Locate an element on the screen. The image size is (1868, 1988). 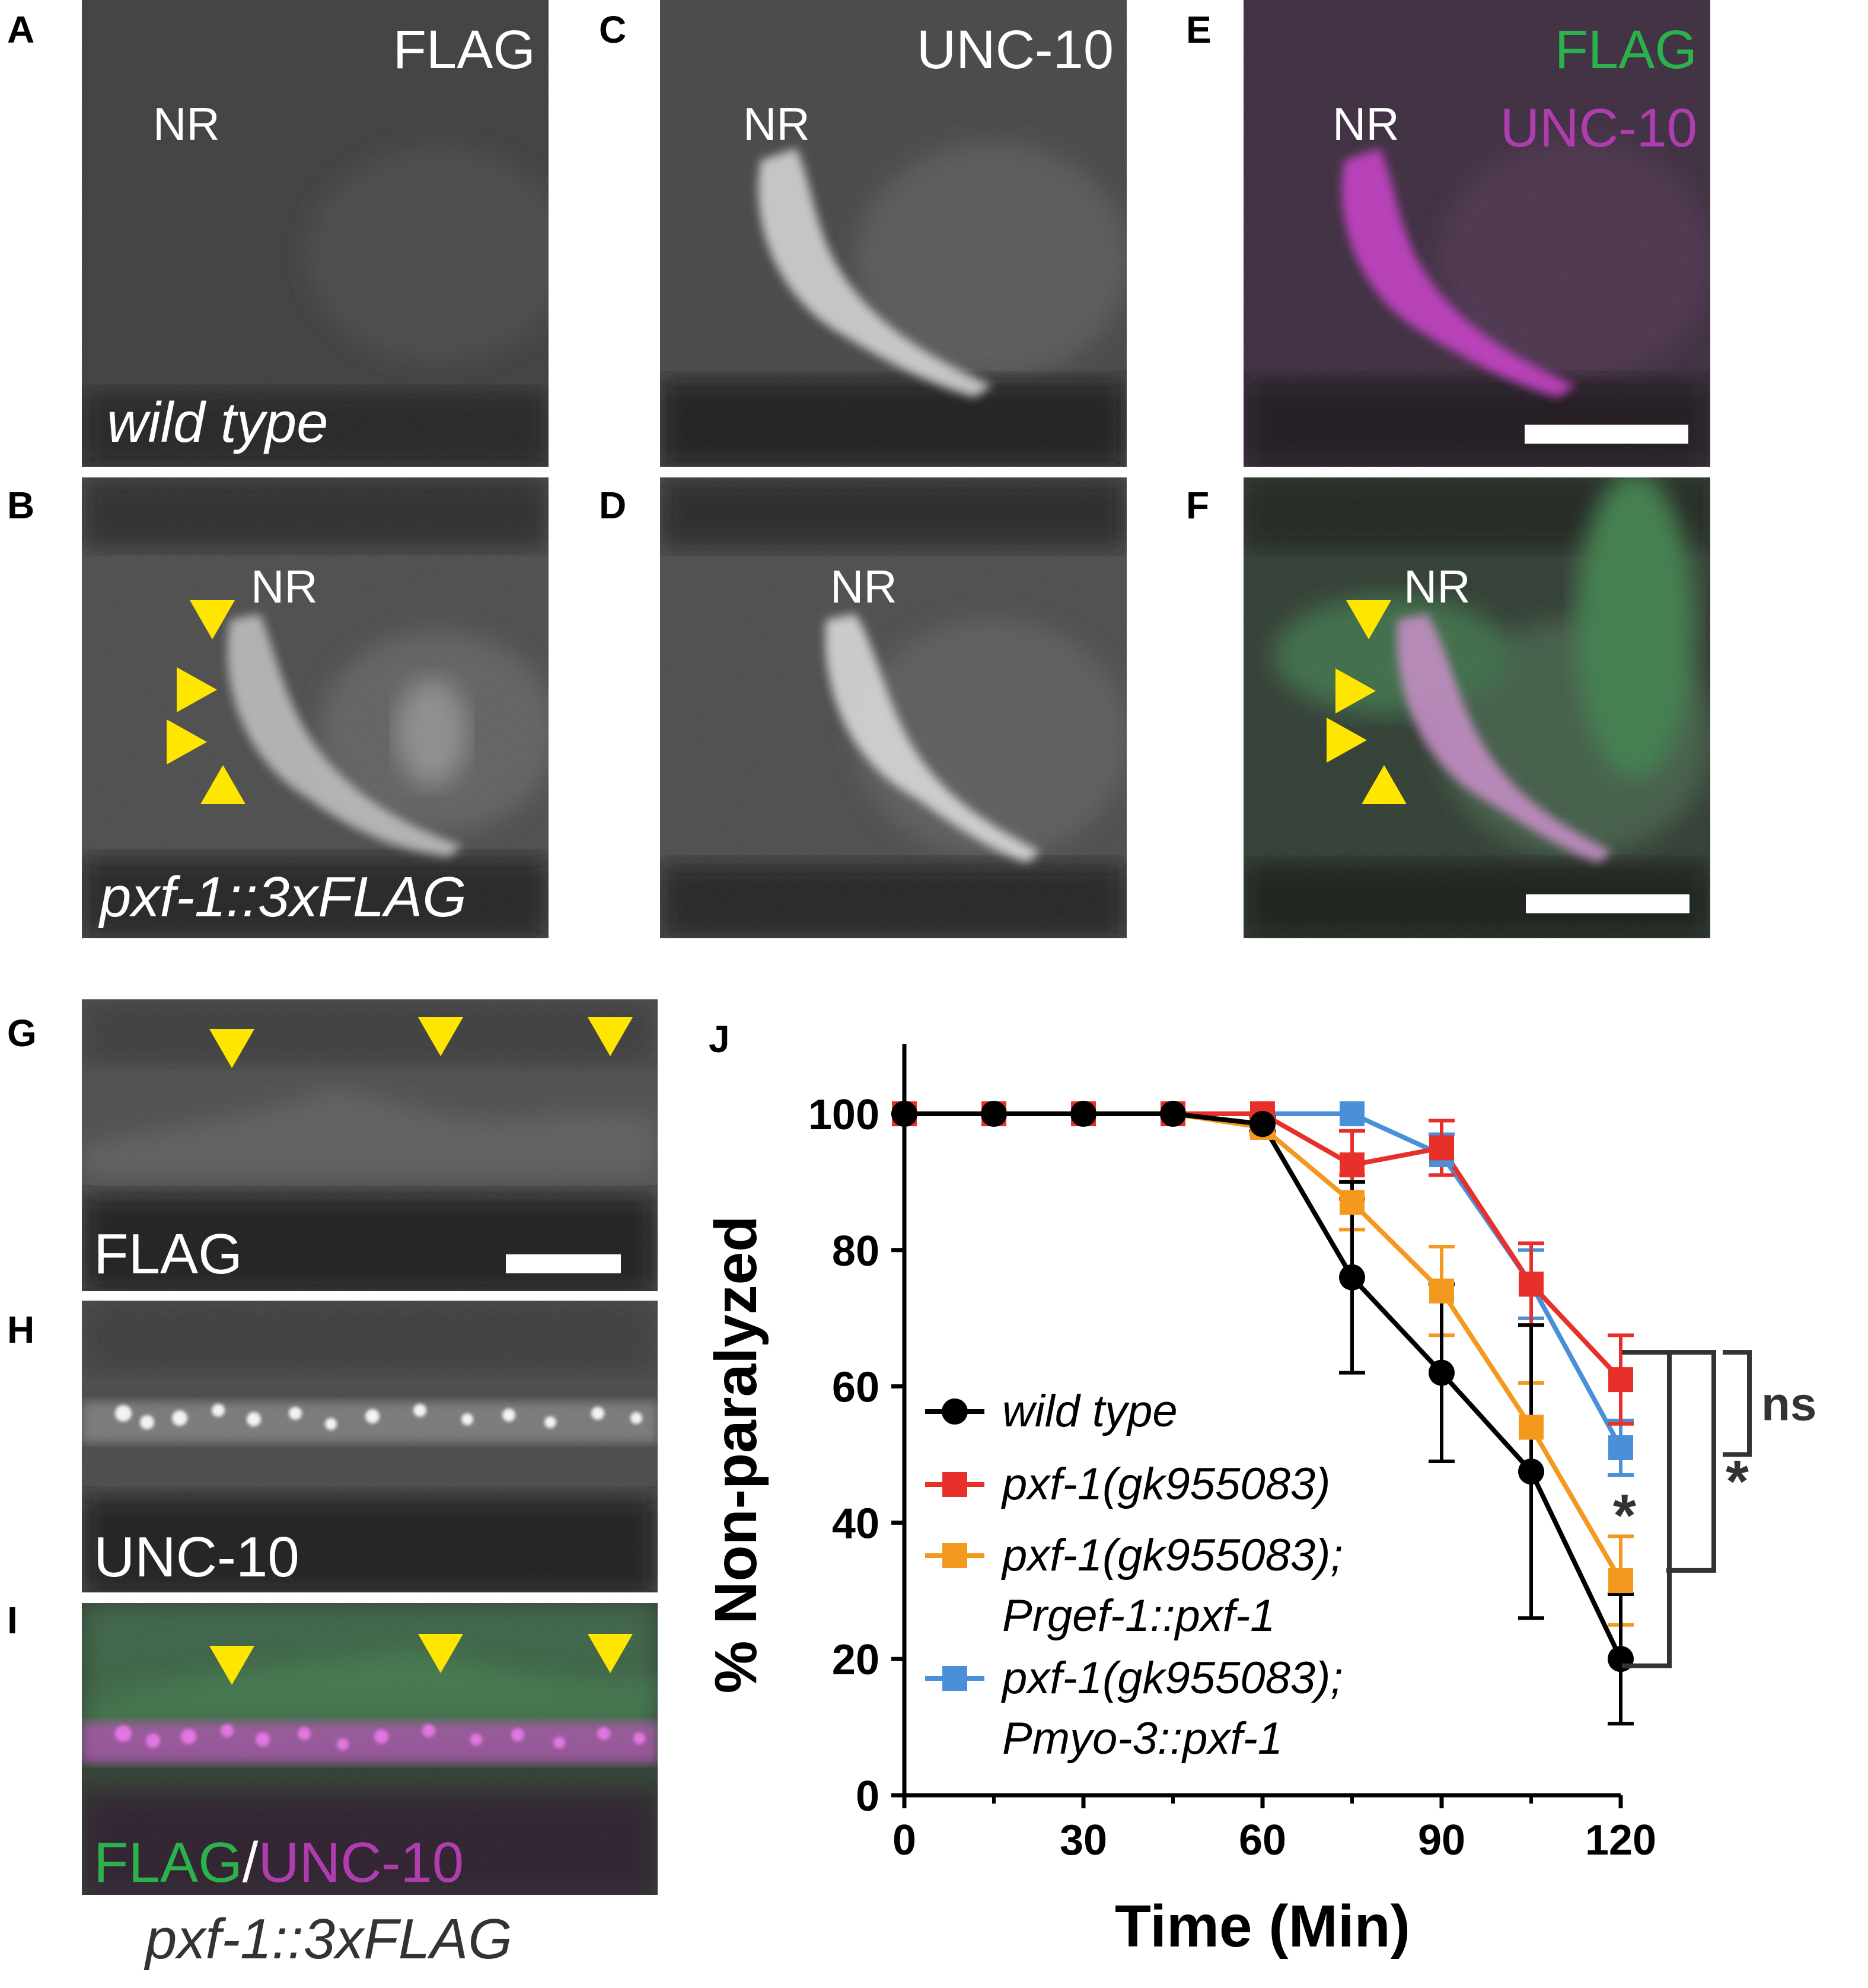
genotype-label: wild type is located at coordinates (218, 423).